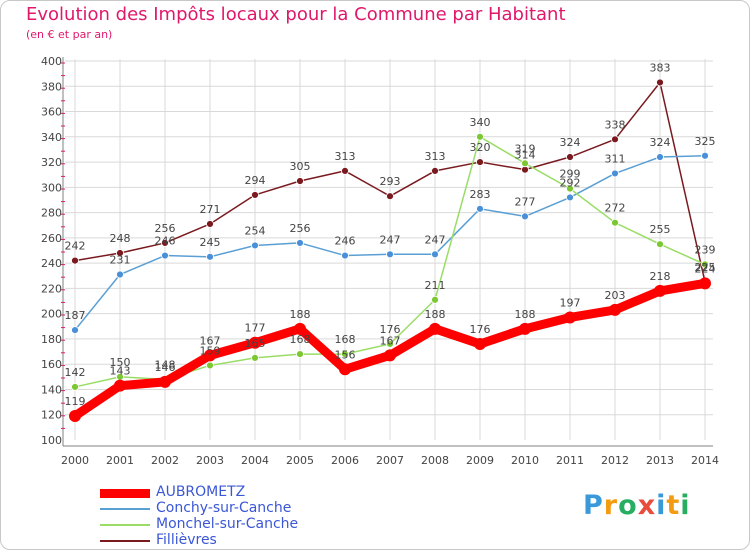 The image size is (750, 550). What do you see at coordinates (120, 362) in the screenshot?
I see `data-label-monchel-sur-canche-2001: 150` at bounding box center [120, 362].